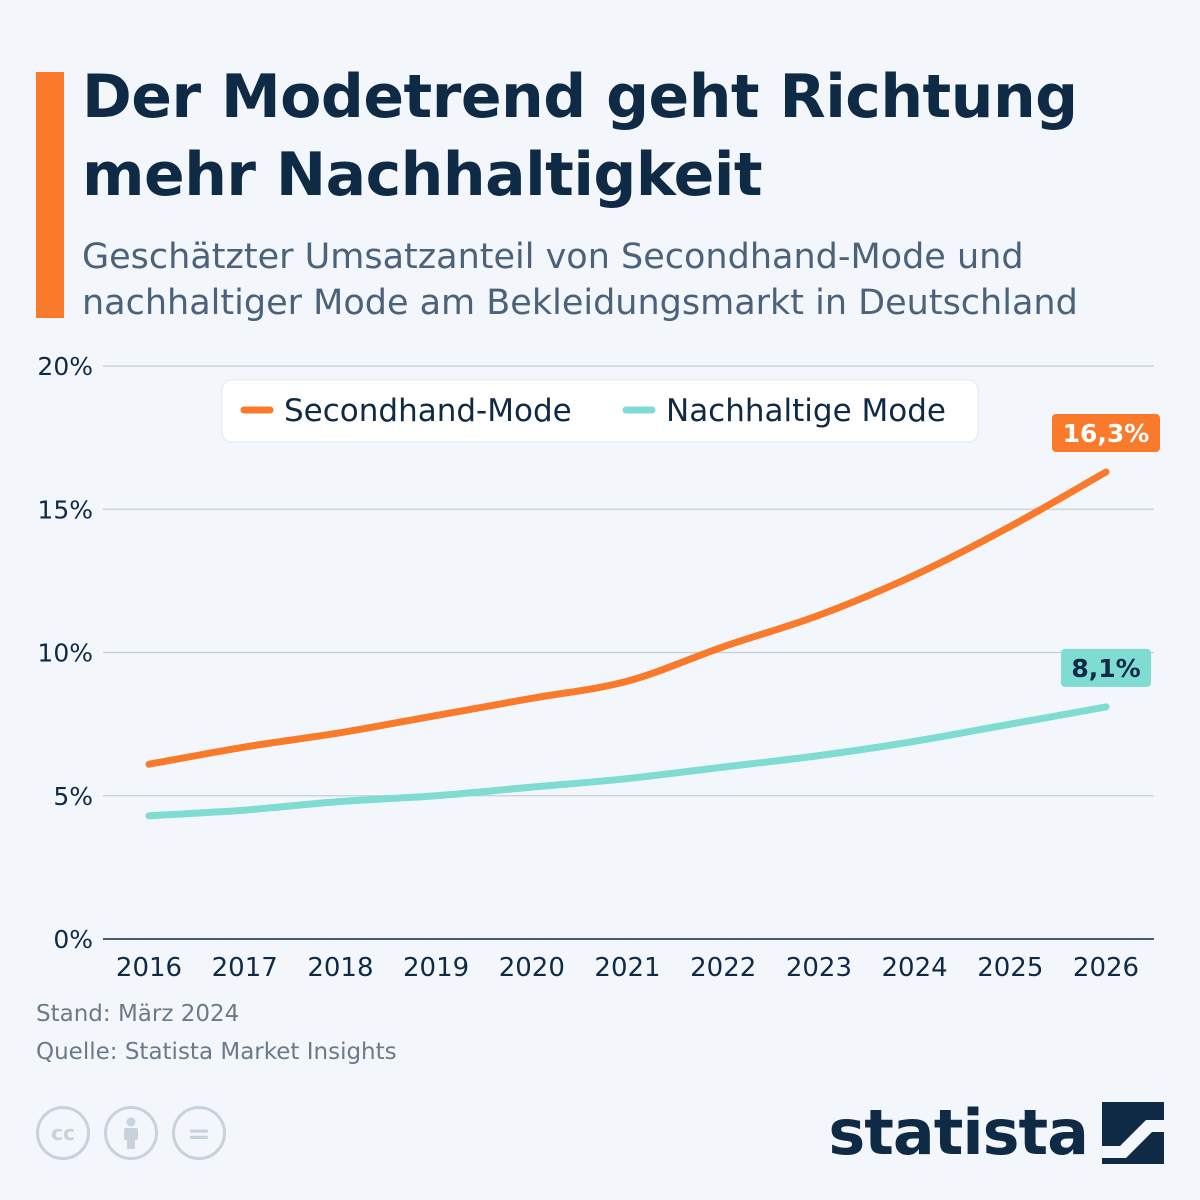 This screenshot has height=1200, width=1200. What do you see at coordinates (915, 968) in the screenshot?
I see `x-tick-label: 2024` at bounding box center [915, 968].